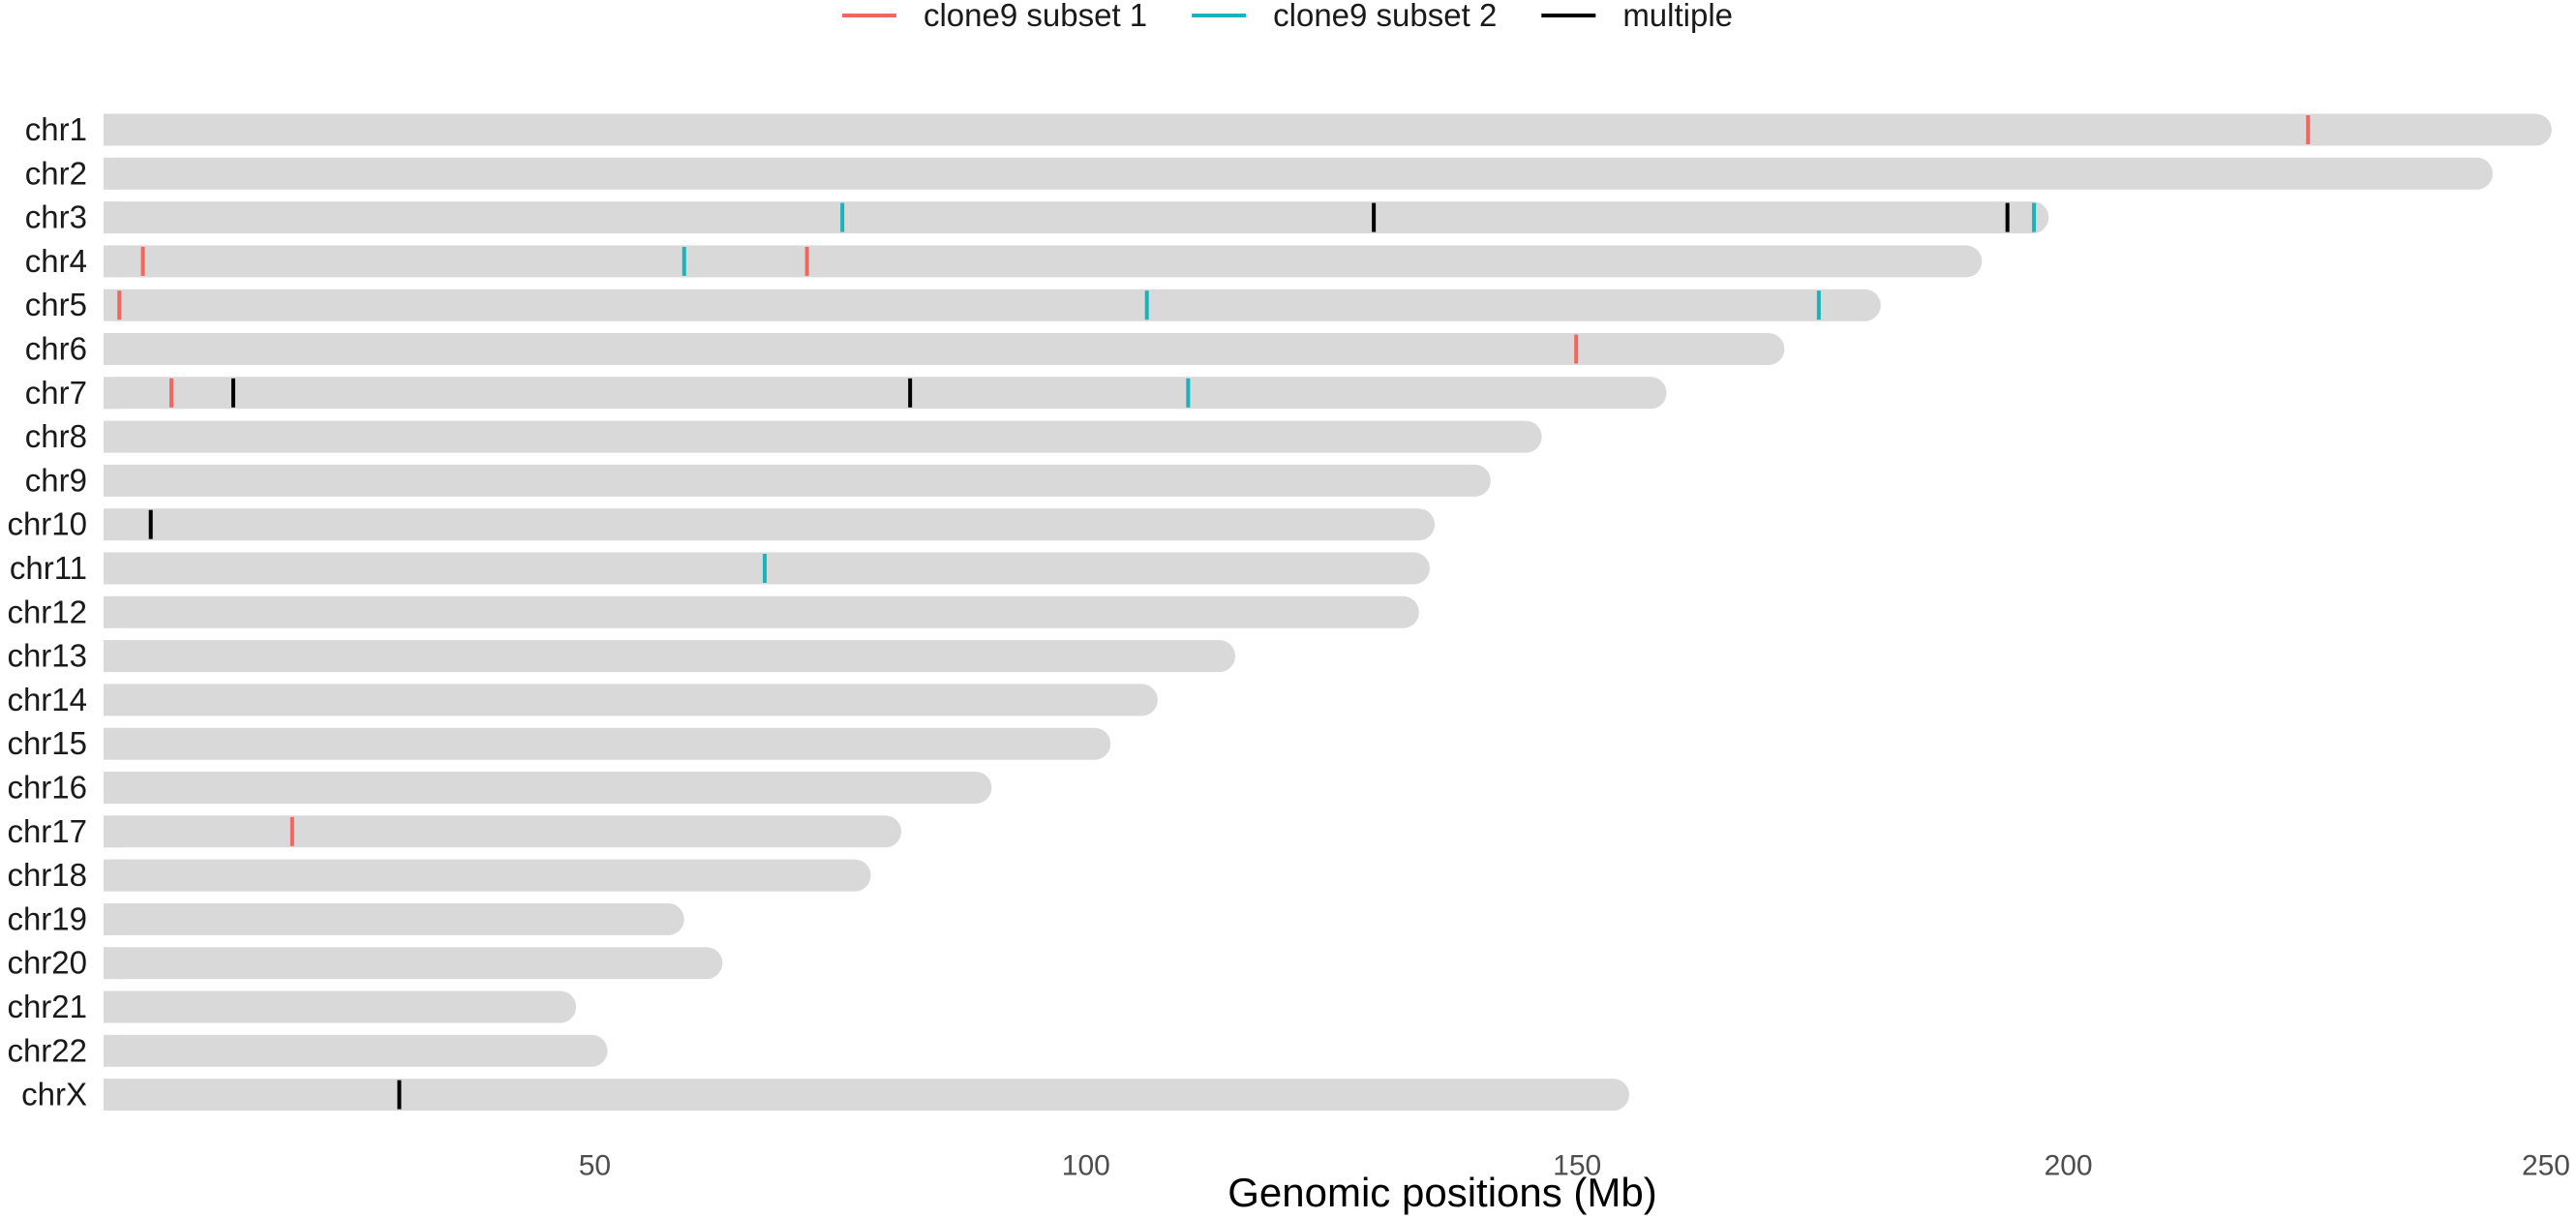 The height and width of the screenshot is (1219, 2576). Describe the element at coordinates (503, 831) in the screenshot. I see `chromosome-bar-chr17` at that location.